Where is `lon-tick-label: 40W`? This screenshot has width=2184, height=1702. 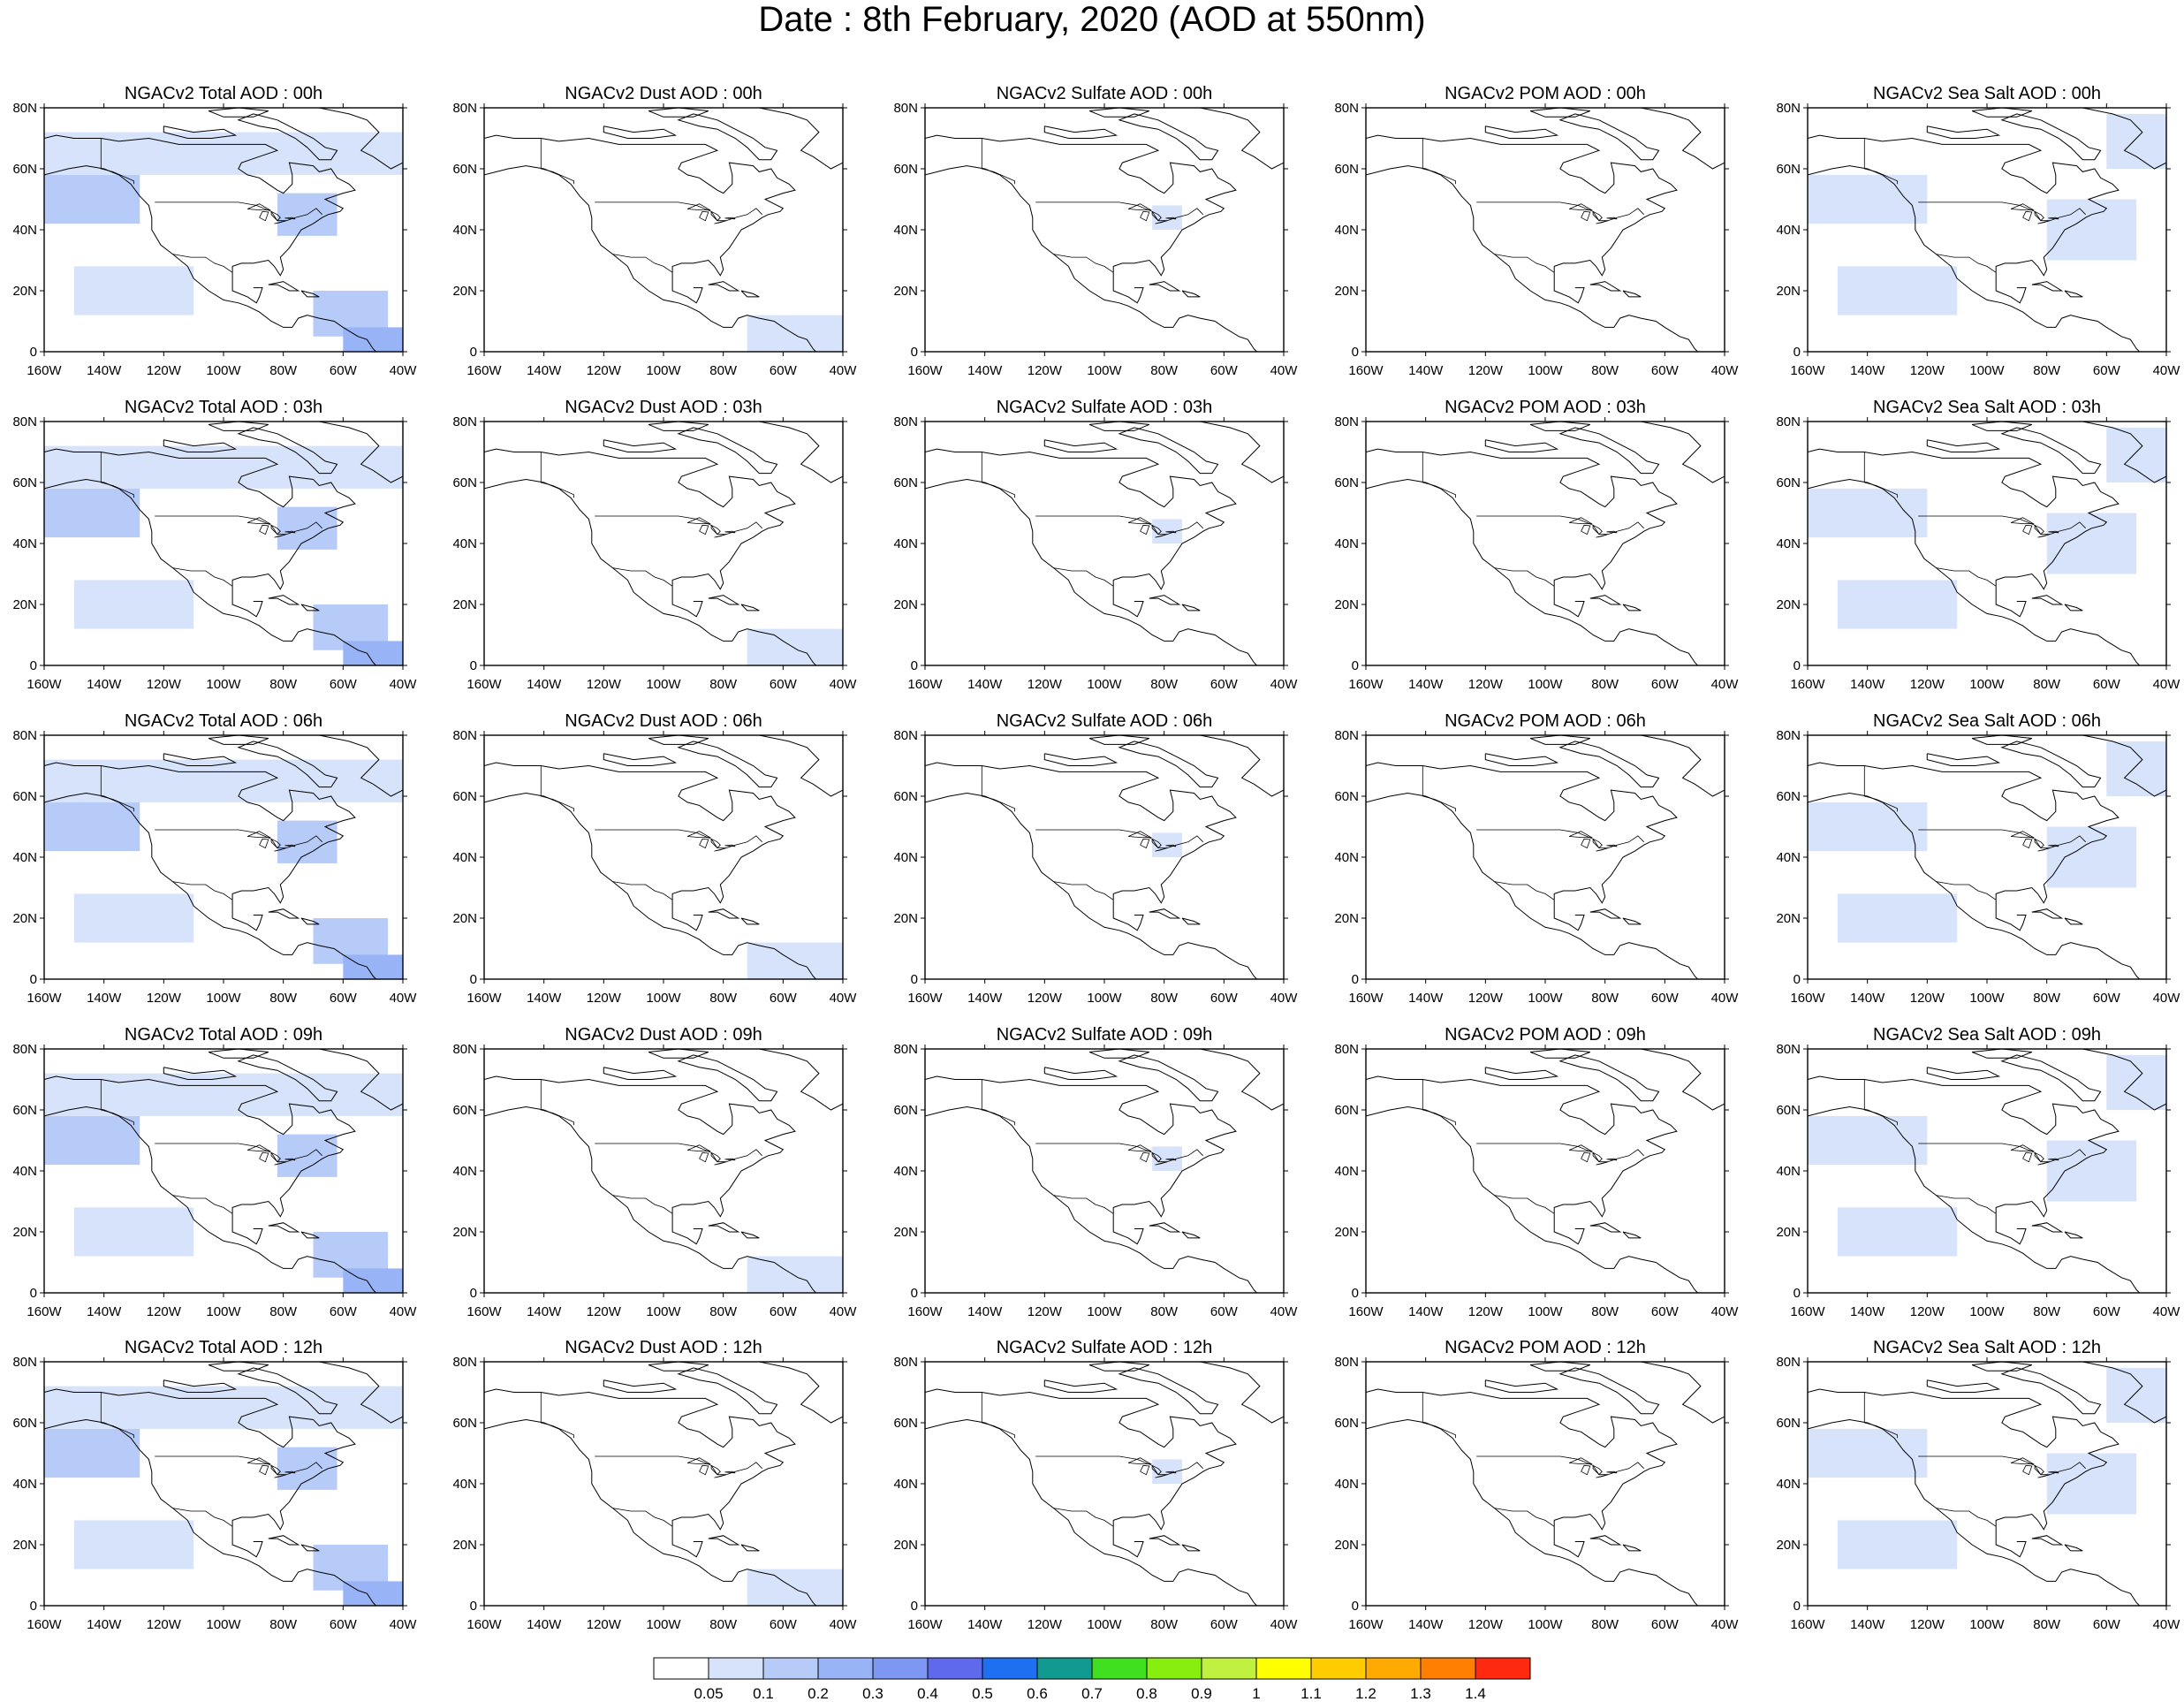
lon-tick-label: 40W is located at coordinates (2167, 999).